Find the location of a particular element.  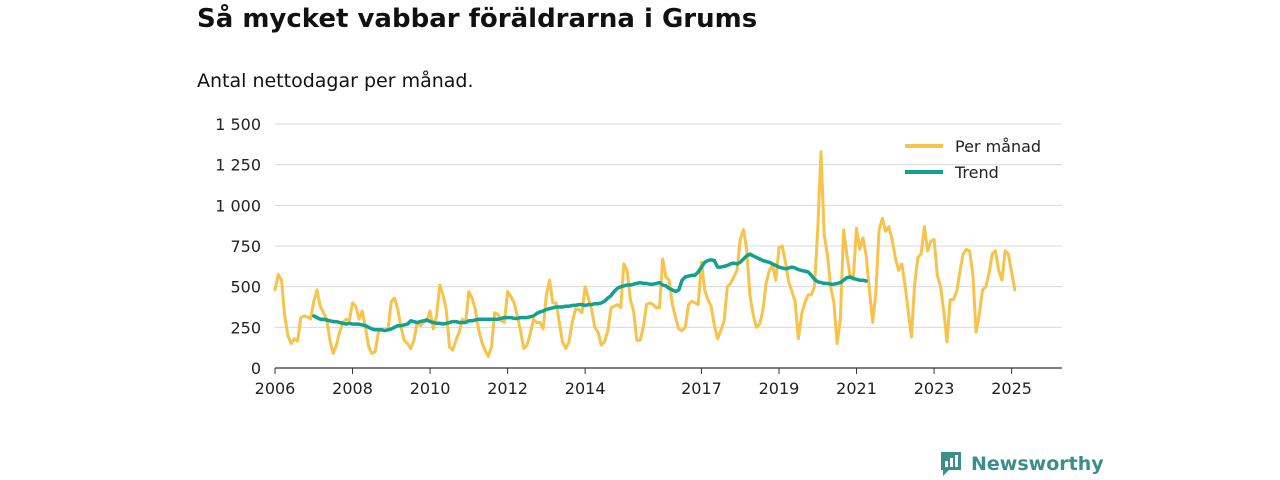

legend-label: Per månad is located at coordinates (998, 146).